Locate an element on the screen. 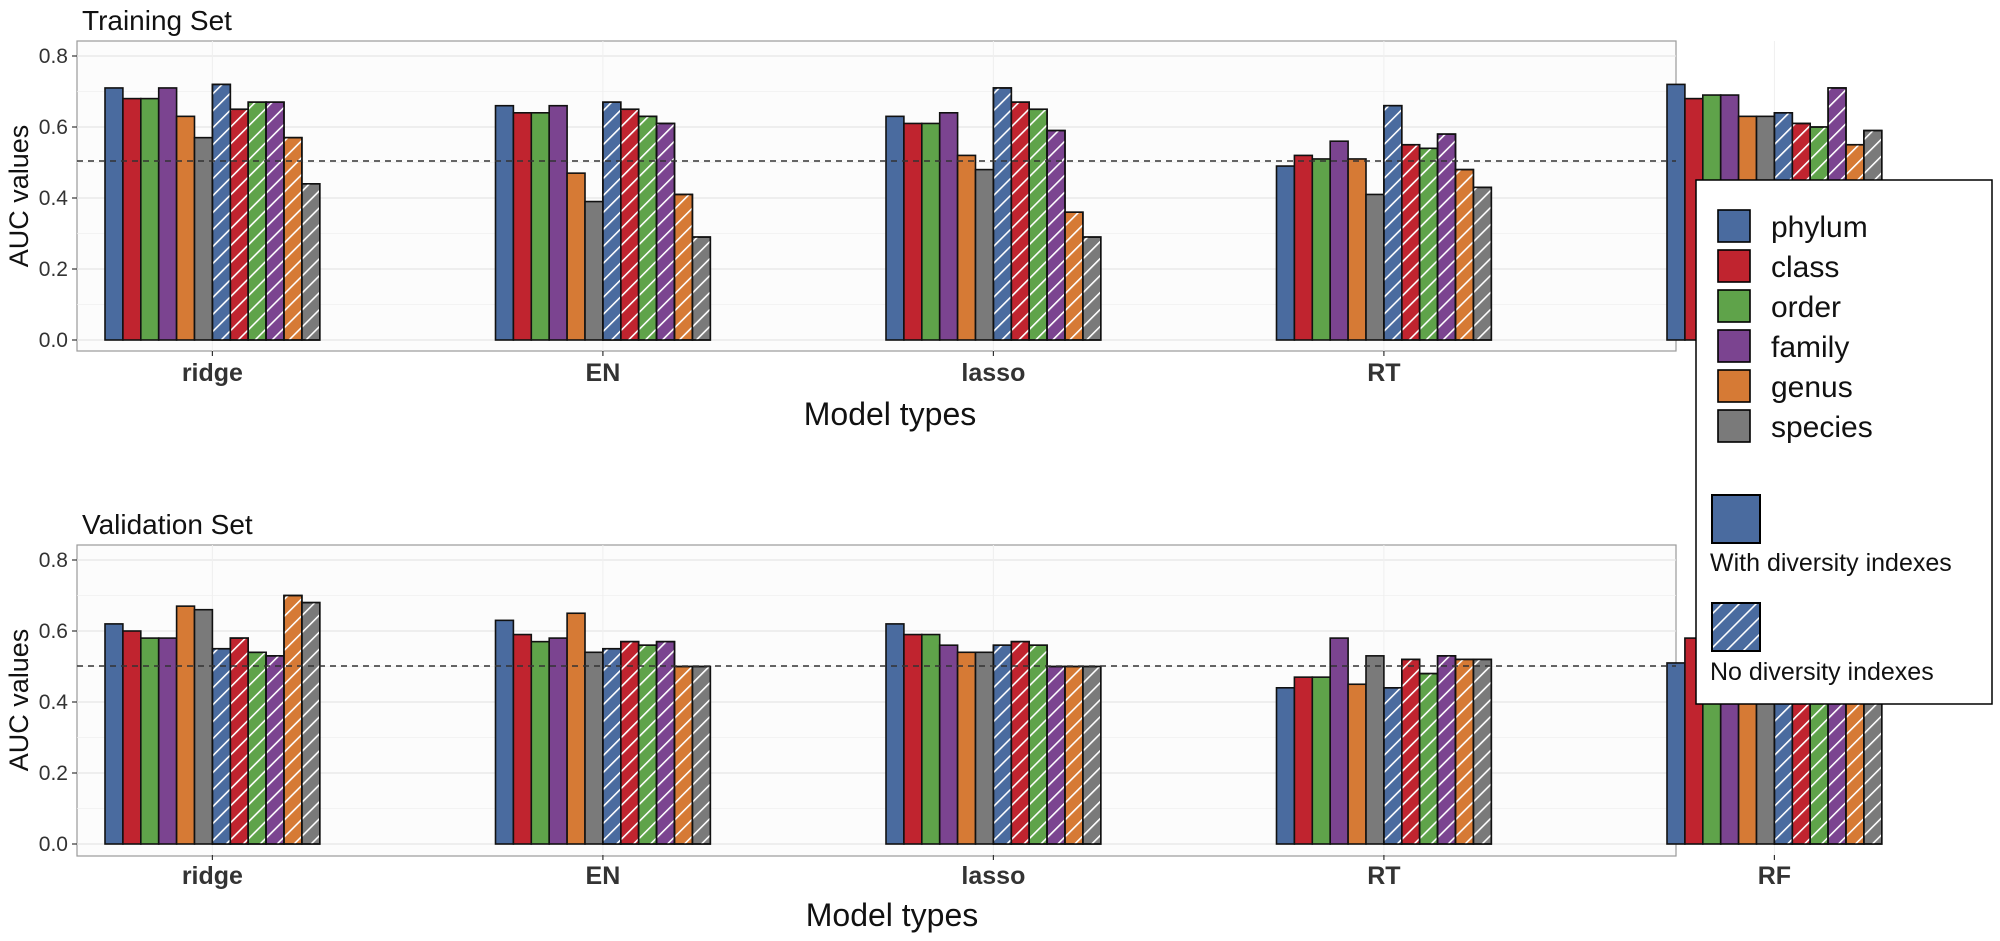  training-x-axis-title: Model types is located at coordinates (890, 414).